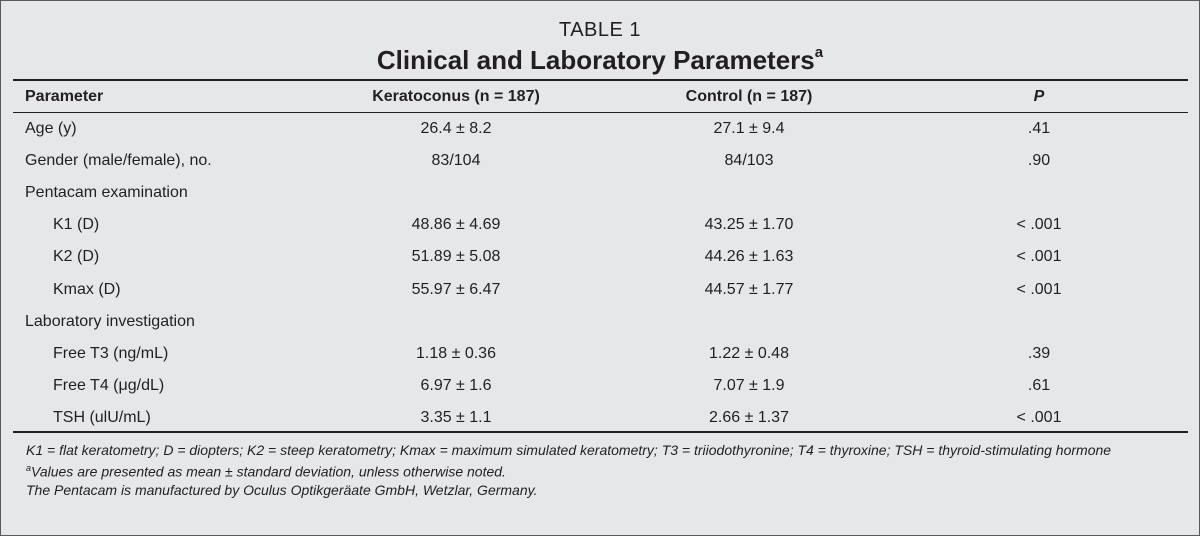 This screenshot has width=1200, height=536. What do you see at coordinates (76, 256) in the screenshot?
I see `row-parameter: K2 (D)` at bounding box center [76, 256].